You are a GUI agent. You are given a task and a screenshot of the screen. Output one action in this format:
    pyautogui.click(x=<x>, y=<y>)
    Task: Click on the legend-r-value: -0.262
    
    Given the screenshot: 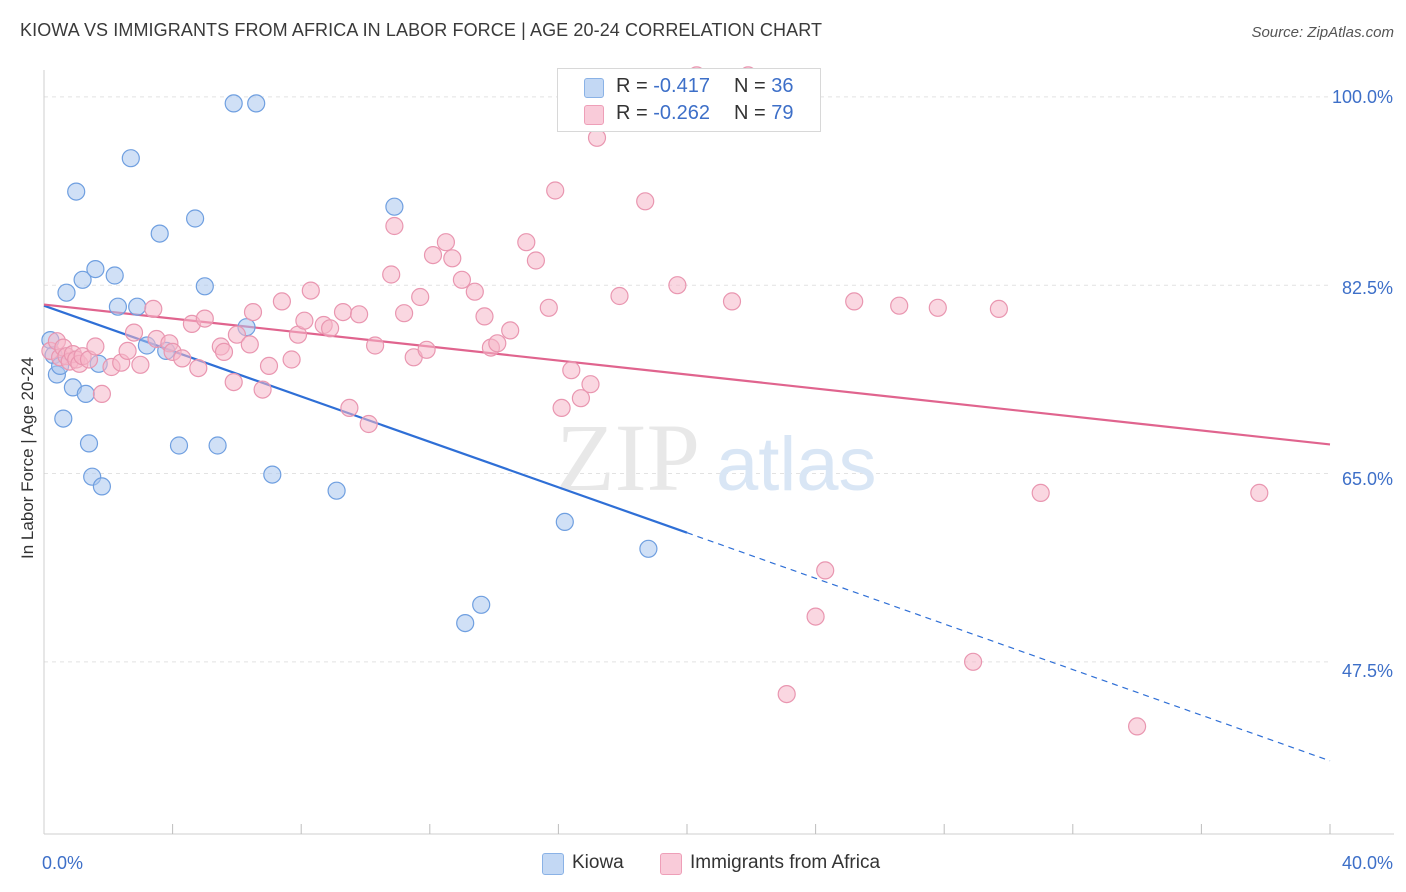 What is the action you would take?
    pyautogui.click(x=681, y=113)
    